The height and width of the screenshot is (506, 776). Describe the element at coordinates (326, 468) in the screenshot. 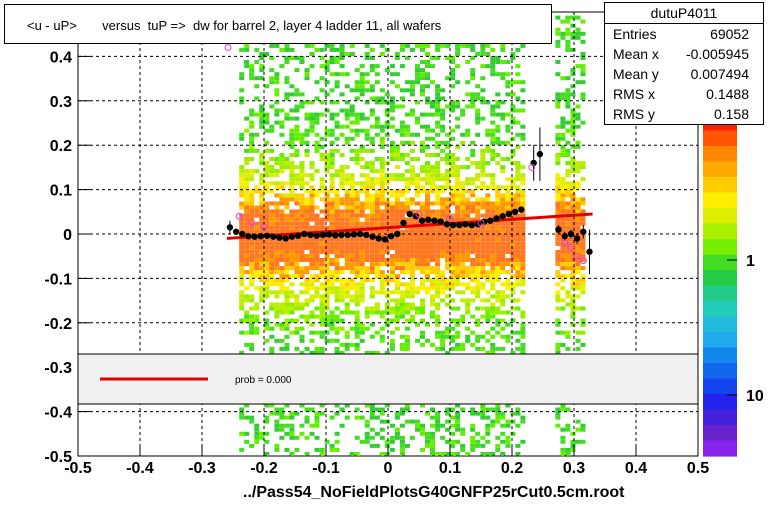

I see `x-tick-label: -0.1` at that location.